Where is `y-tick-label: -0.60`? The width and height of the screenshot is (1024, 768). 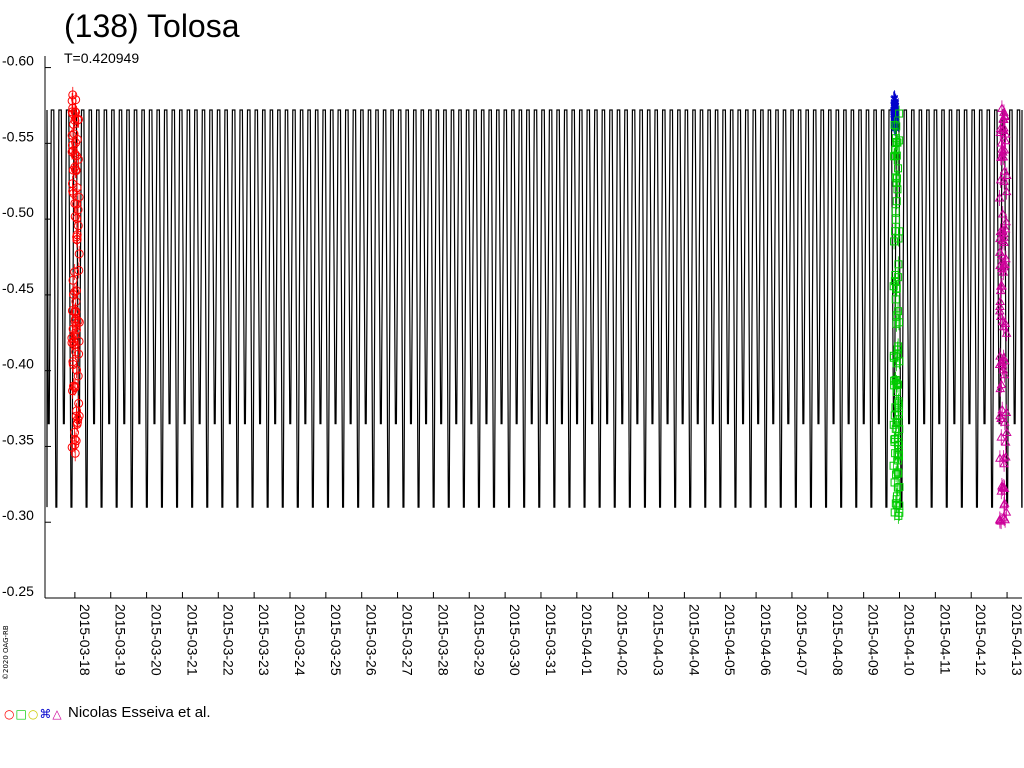 y-tick-label: -0.60 is located at coordinates (18, 61).